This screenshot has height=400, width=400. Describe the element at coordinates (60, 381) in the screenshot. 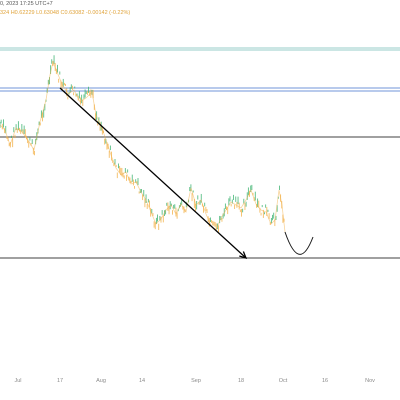

I see `x-tick-label: 17` at that location.